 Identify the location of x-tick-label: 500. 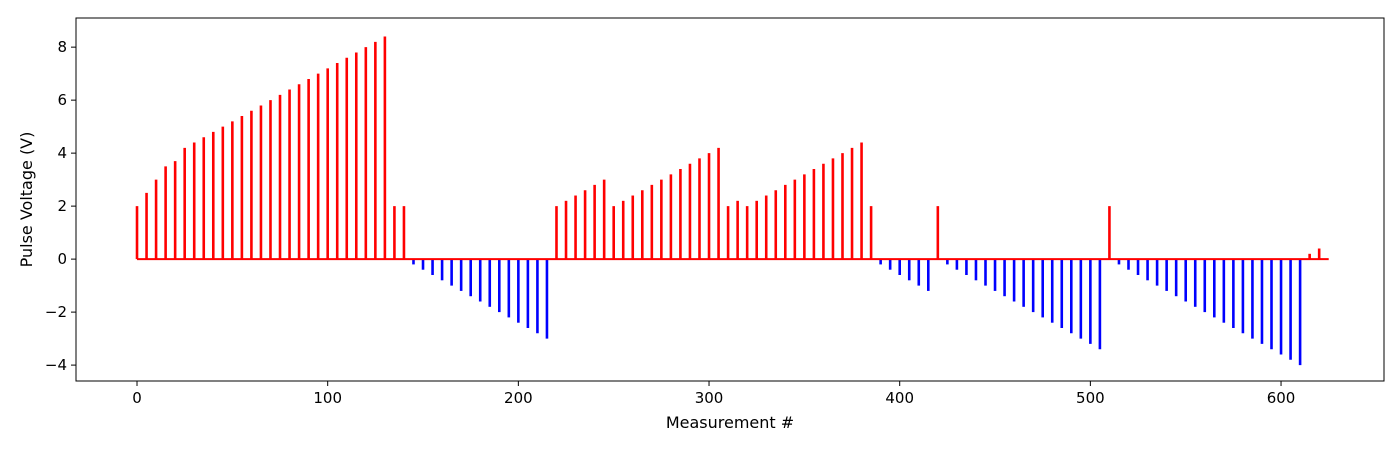
(1090, 398).